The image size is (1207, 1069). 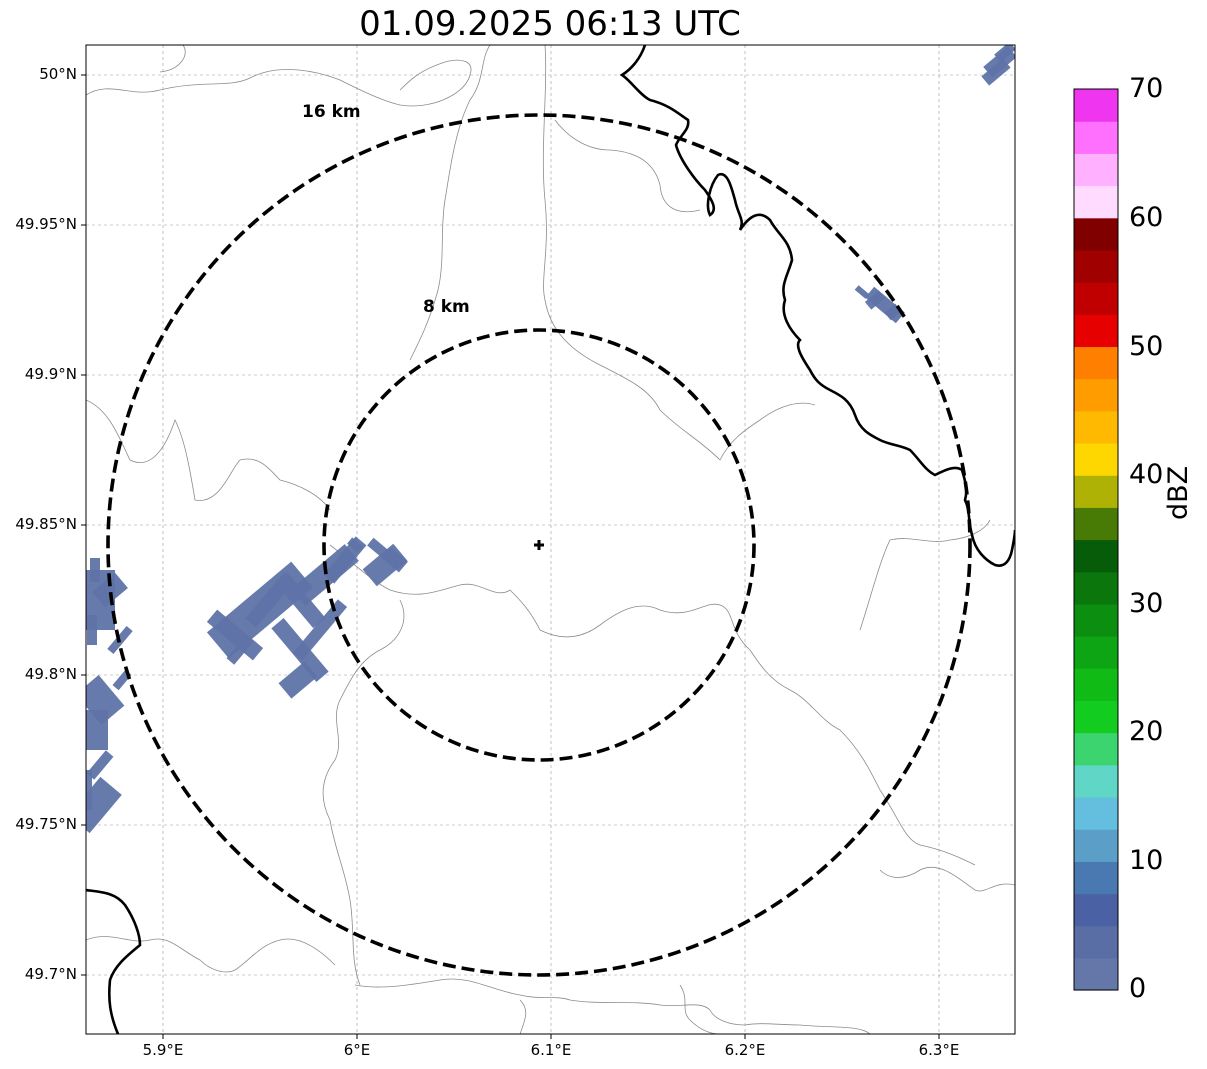 What do you see at coordinates (745, 1050) in the screenshot?
I see `lon-label-6-2: 6.2°E` at bounding box center [745, 1050].